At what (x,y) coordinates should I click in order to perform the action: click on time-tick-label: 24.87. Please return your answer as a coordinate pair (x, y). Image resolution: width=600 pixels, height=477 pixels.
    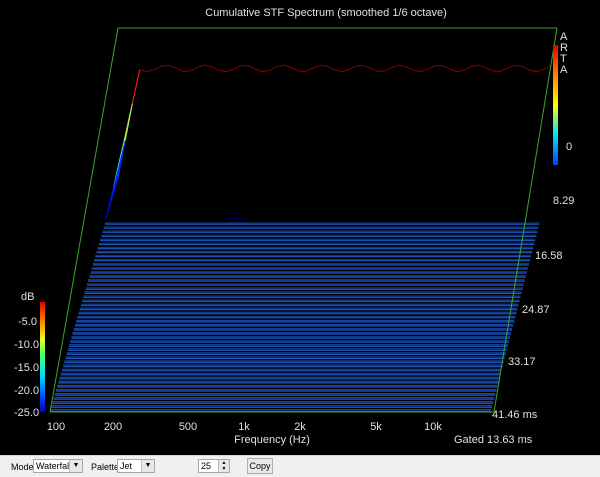
    Looking at the image, I should click on (536, 310).